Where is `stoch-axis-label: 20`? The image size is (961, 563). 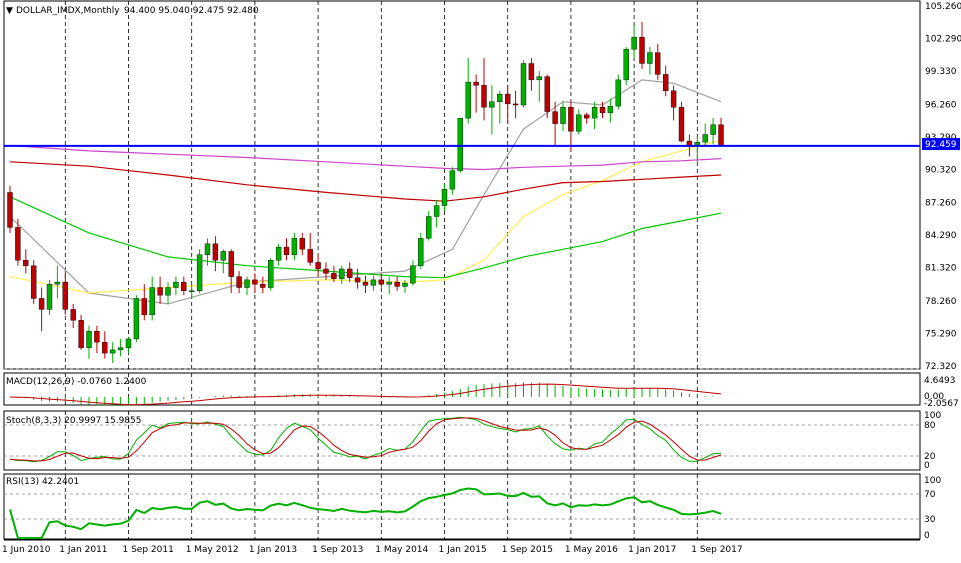 stoch-axis-label: 20 is located at coordinates (930, 457).